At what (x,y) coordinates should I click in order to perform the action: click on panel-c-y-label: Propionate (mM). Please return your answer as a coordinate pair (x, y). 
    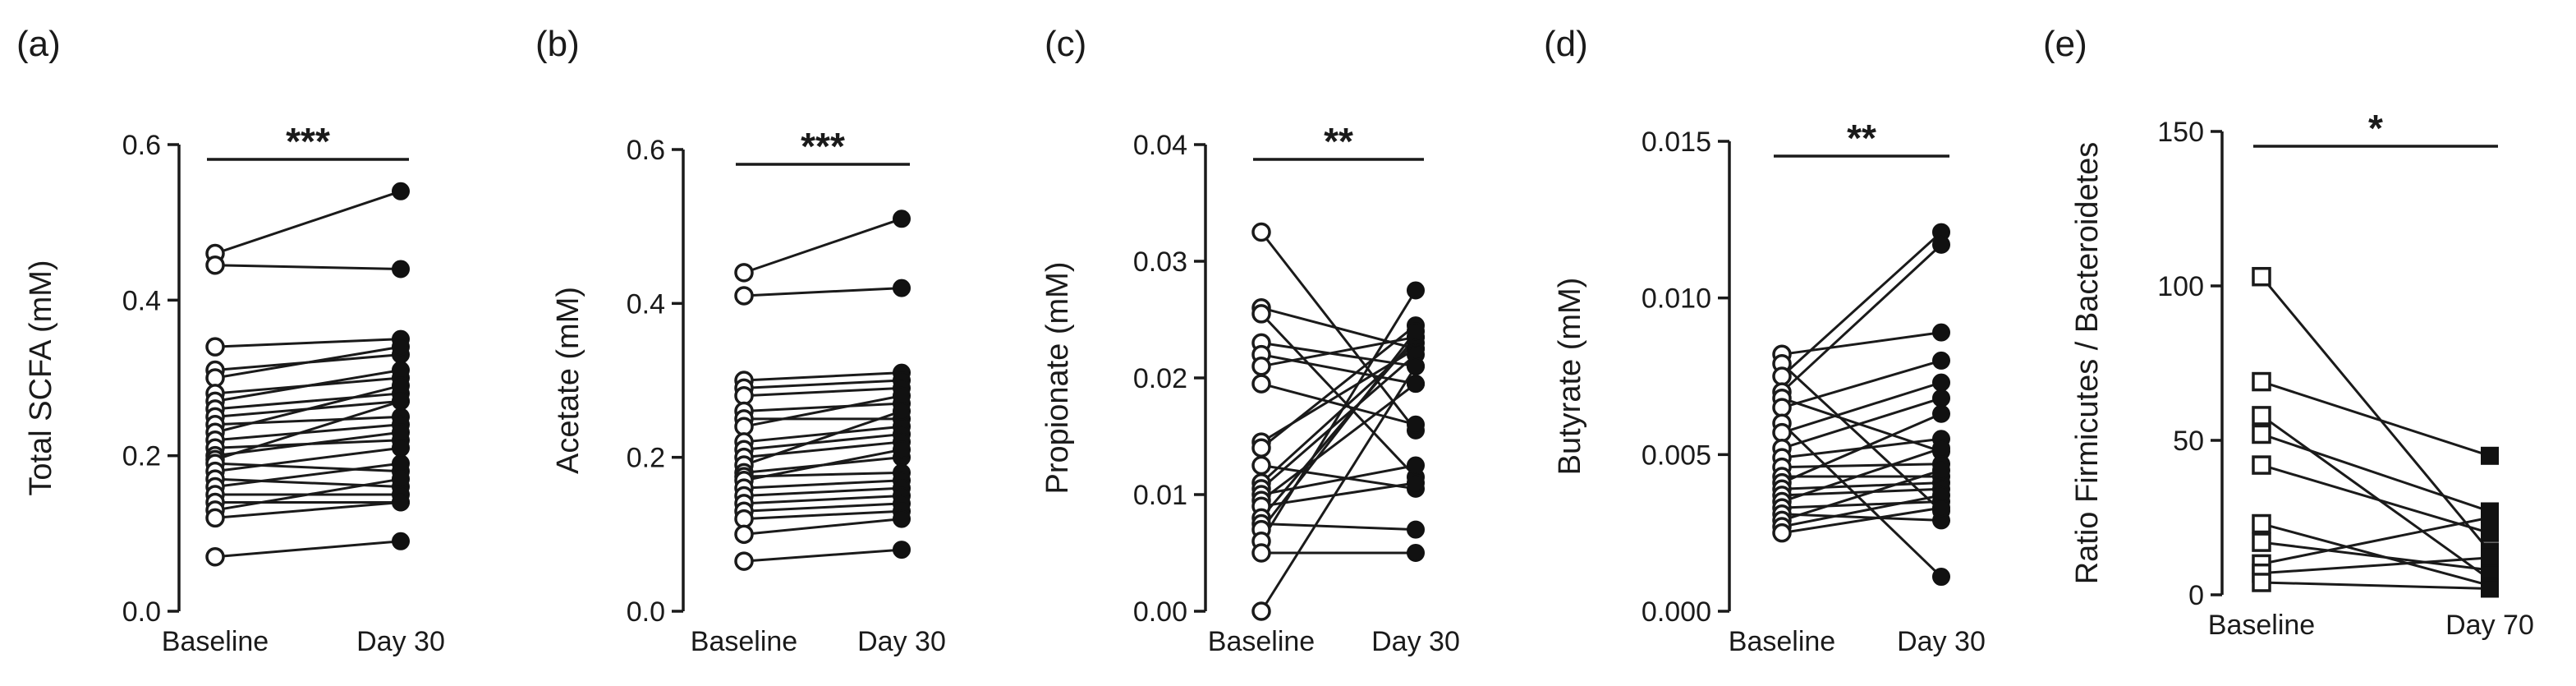
    Looking at the image, I should click on (1057, 378).